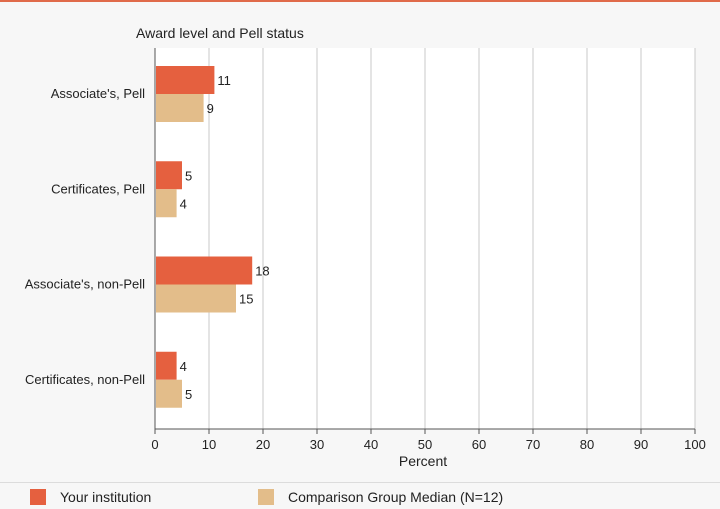  Describe the element at coordinates (85, 284) in the screenshot. I see `category-label: Associate's, non-Pell` at that location.